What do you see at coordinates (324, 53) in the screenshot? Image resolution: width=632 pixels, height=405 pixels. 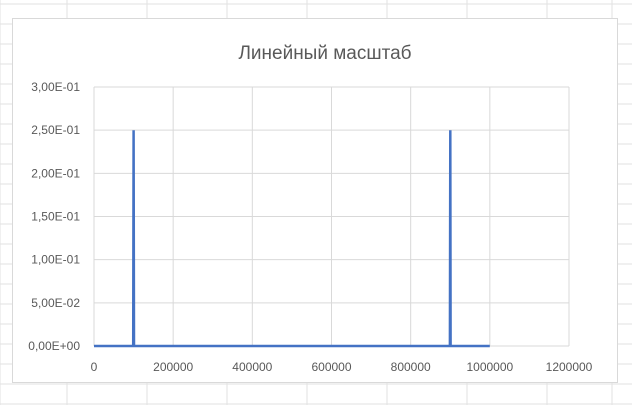 I see `chart-title: Линейный масштаб` at bounding box center [324, 53].